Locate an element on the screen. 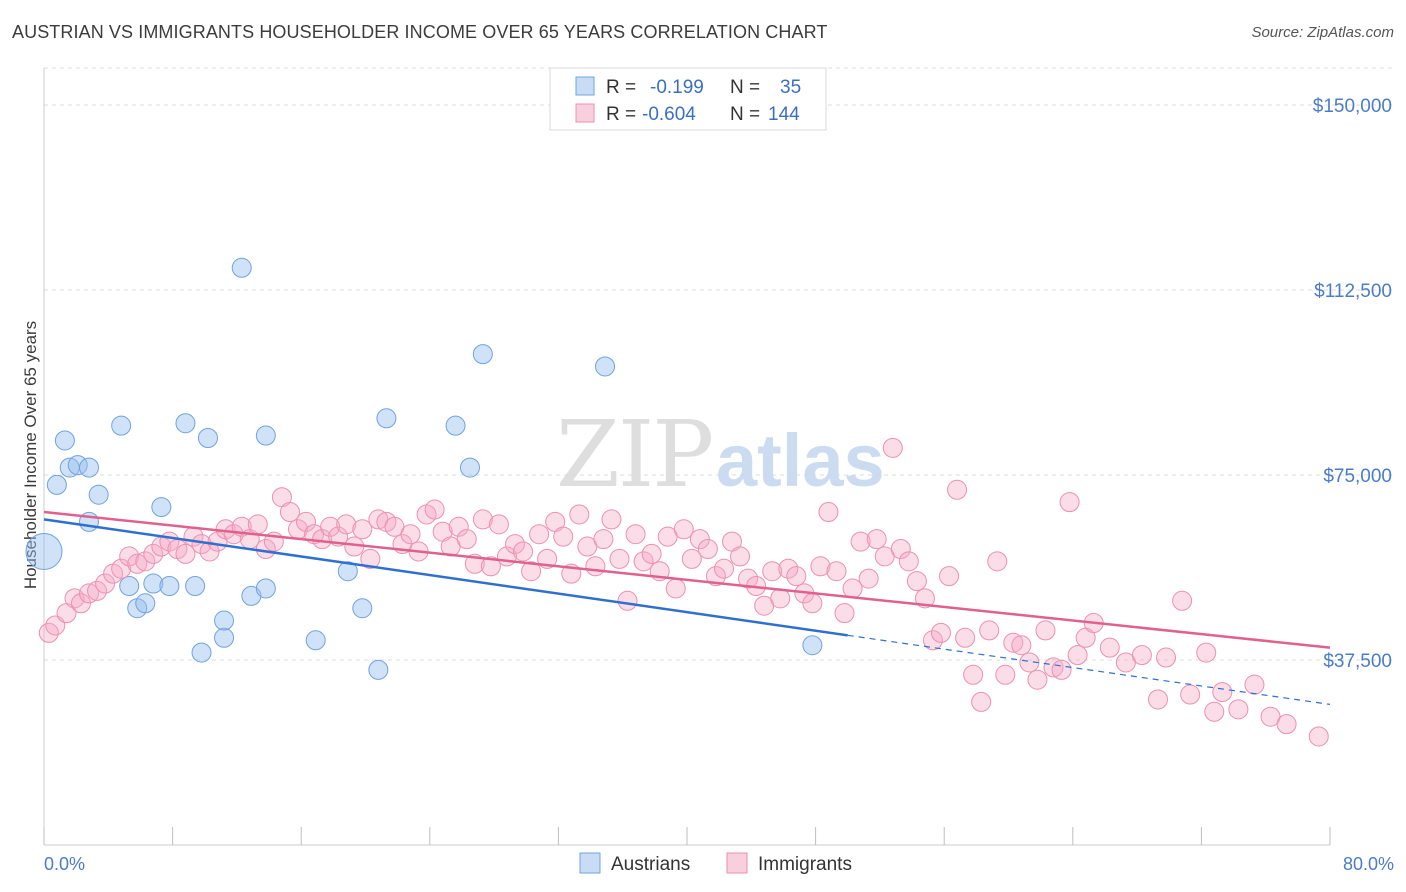 This screenshot has height=892, width=1406. x-tick-label-max: 80.0% is located at coordinates (1368, 864).